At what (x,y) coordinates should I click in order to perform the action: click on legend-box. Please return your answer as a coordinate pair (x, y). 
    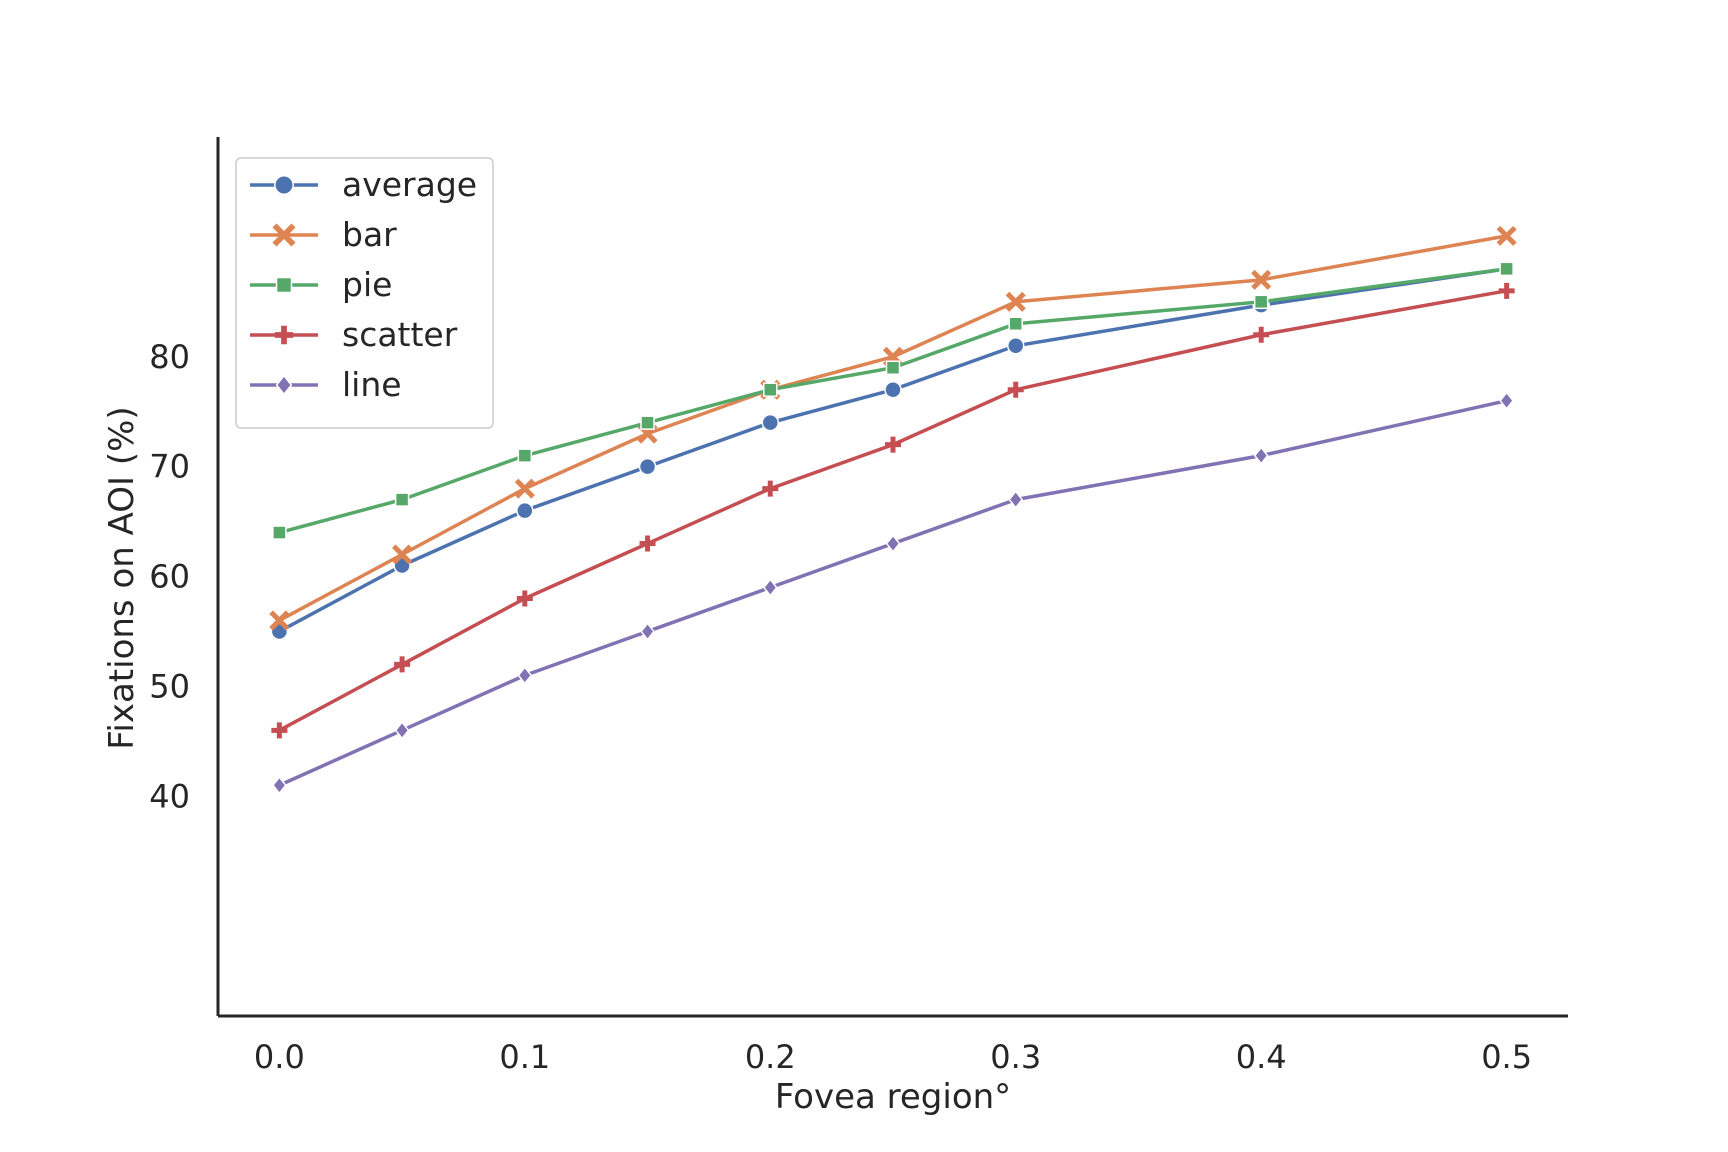
    Looking at the image, I should click on (364, 293).